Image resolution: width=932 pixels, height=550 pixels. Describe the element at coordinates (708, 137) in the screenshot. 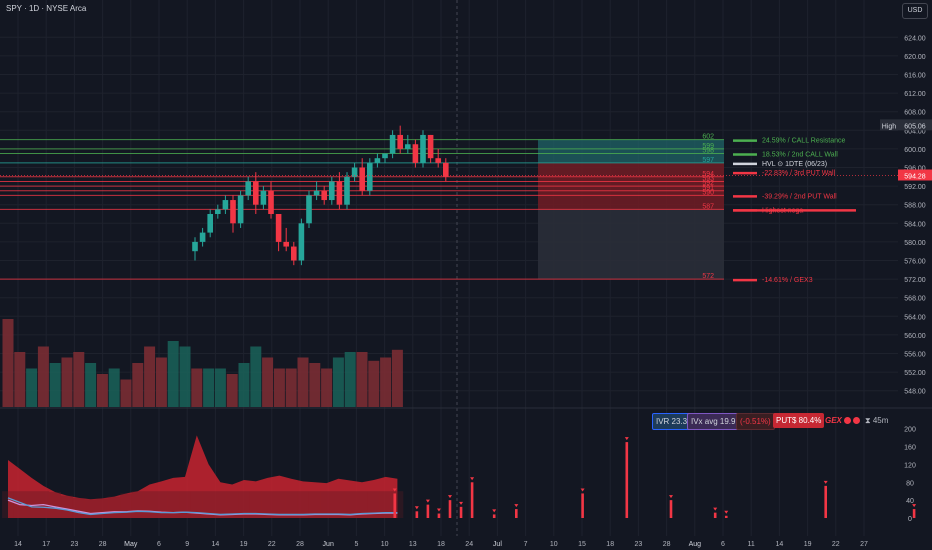

I see `level-label: 602` at that location.